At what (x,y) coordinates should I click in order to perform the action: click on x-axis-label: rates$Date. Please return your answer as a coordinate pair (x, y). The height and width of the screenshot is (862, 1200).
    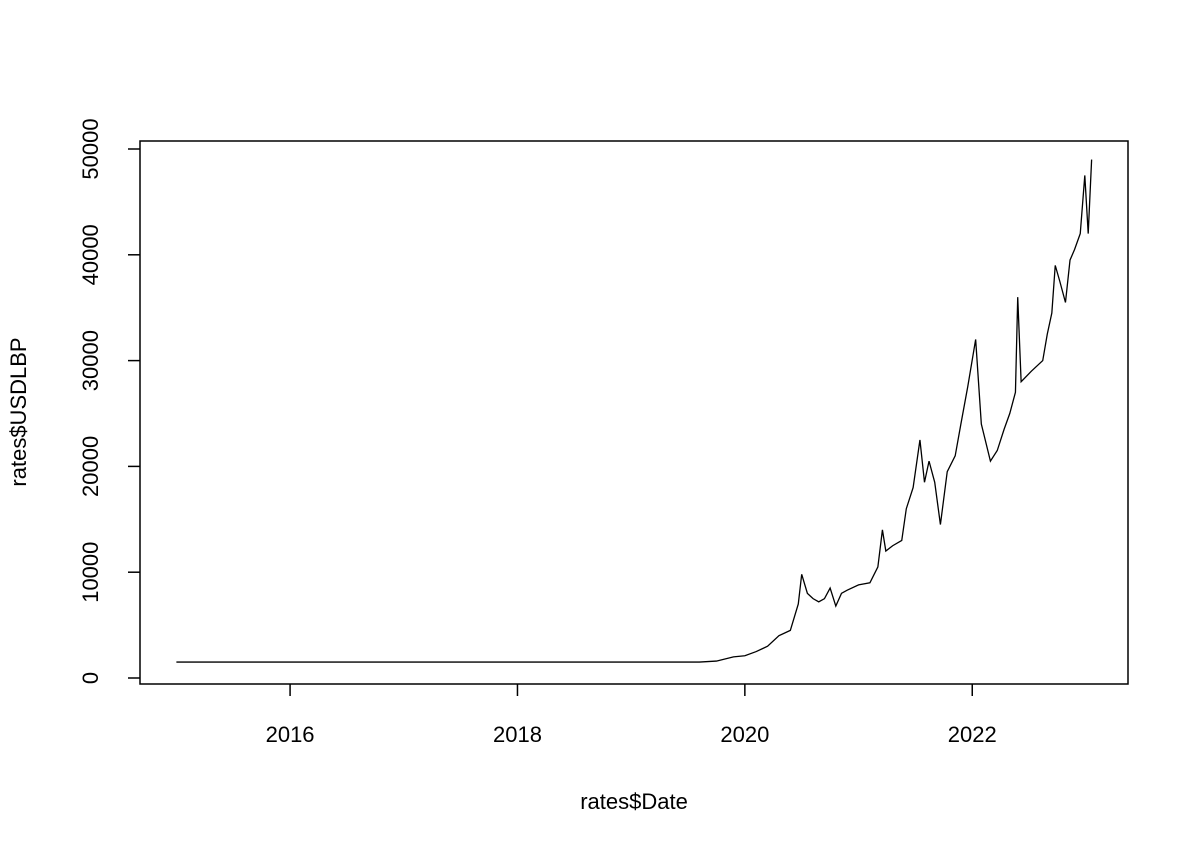
    Looking at the image, I should click on (634, 801).